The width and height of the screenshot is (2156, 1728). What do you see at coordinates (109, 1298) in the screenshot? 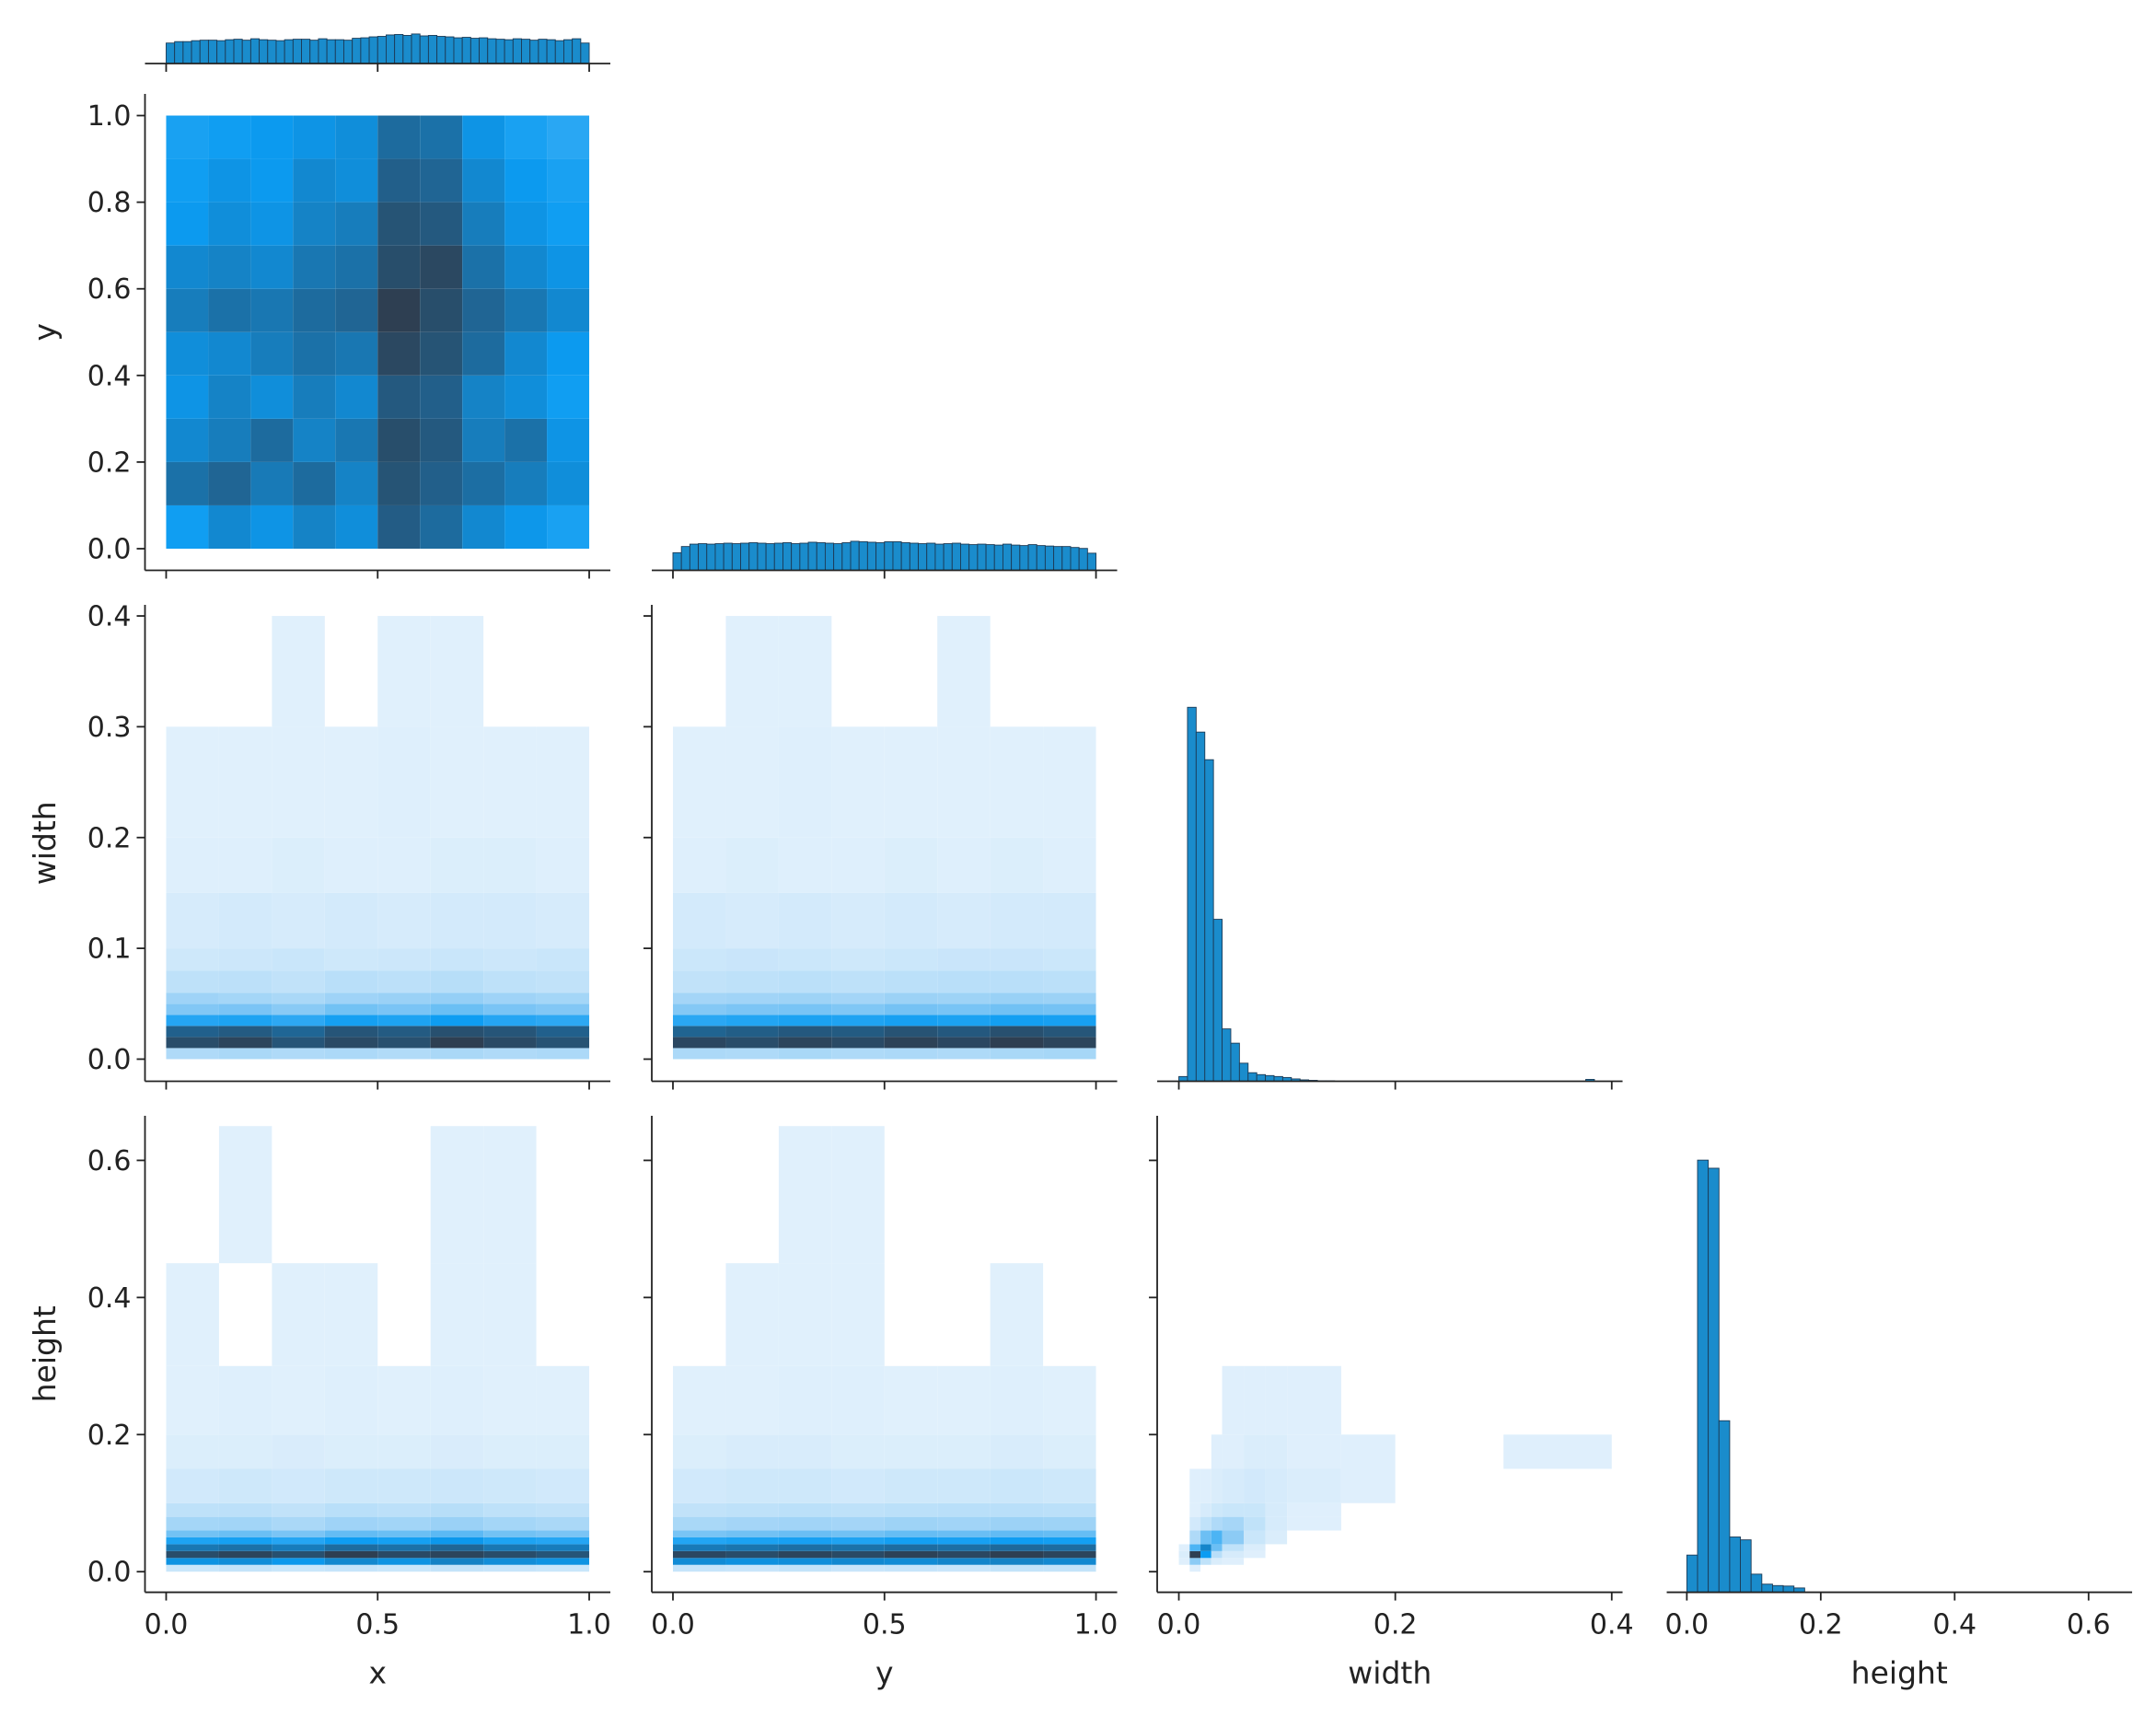
I see `y-tick-label: 0.4` at bounding box center [109, 1298].